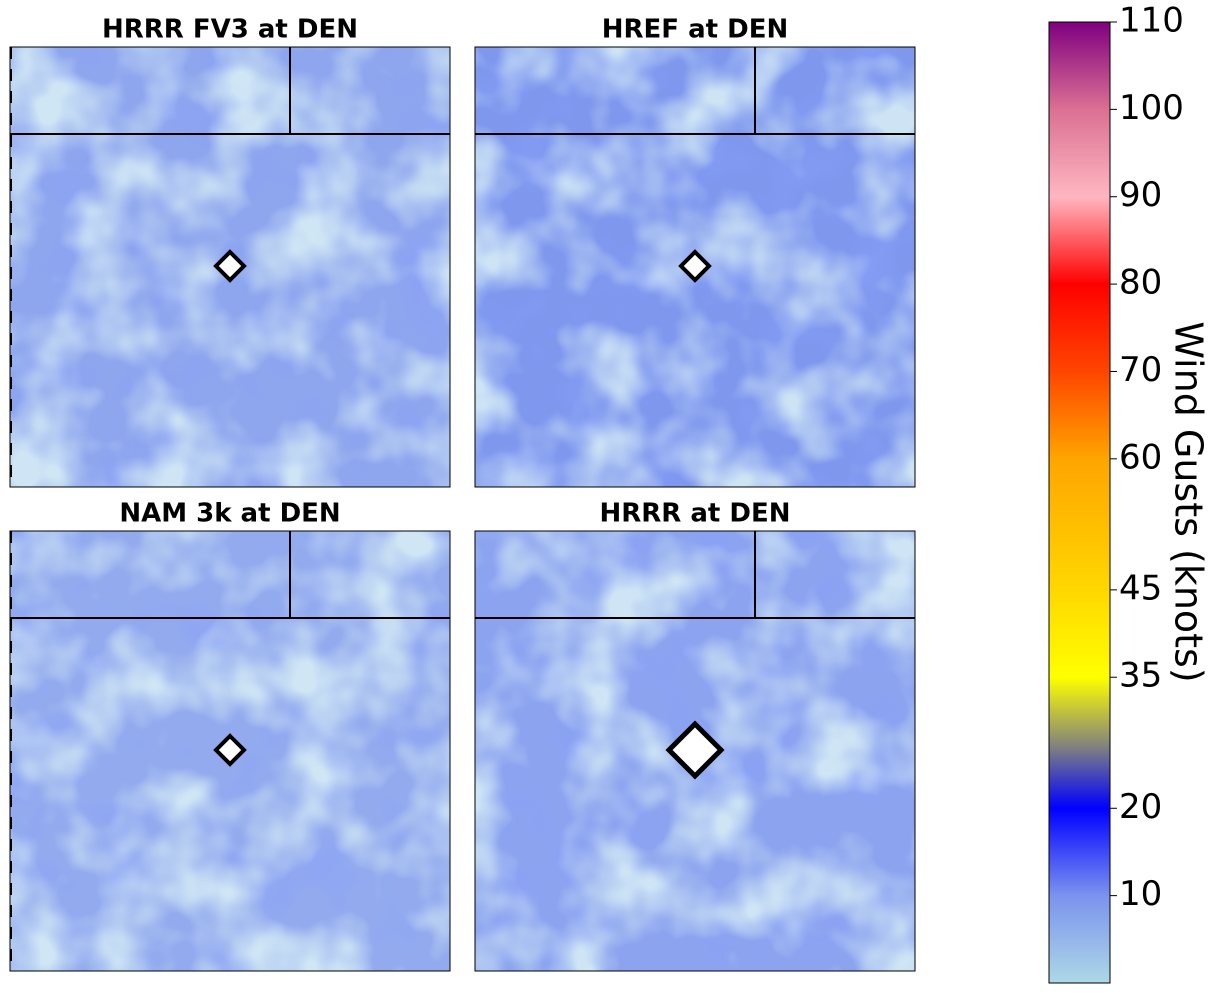 Image resolution: width=1215 pixels, height=997 pixels. What do you see at coordinates (694, 514) in the screenshot?
I see `panel-title: HRRR at DEN` at bounding box center [694, 514].